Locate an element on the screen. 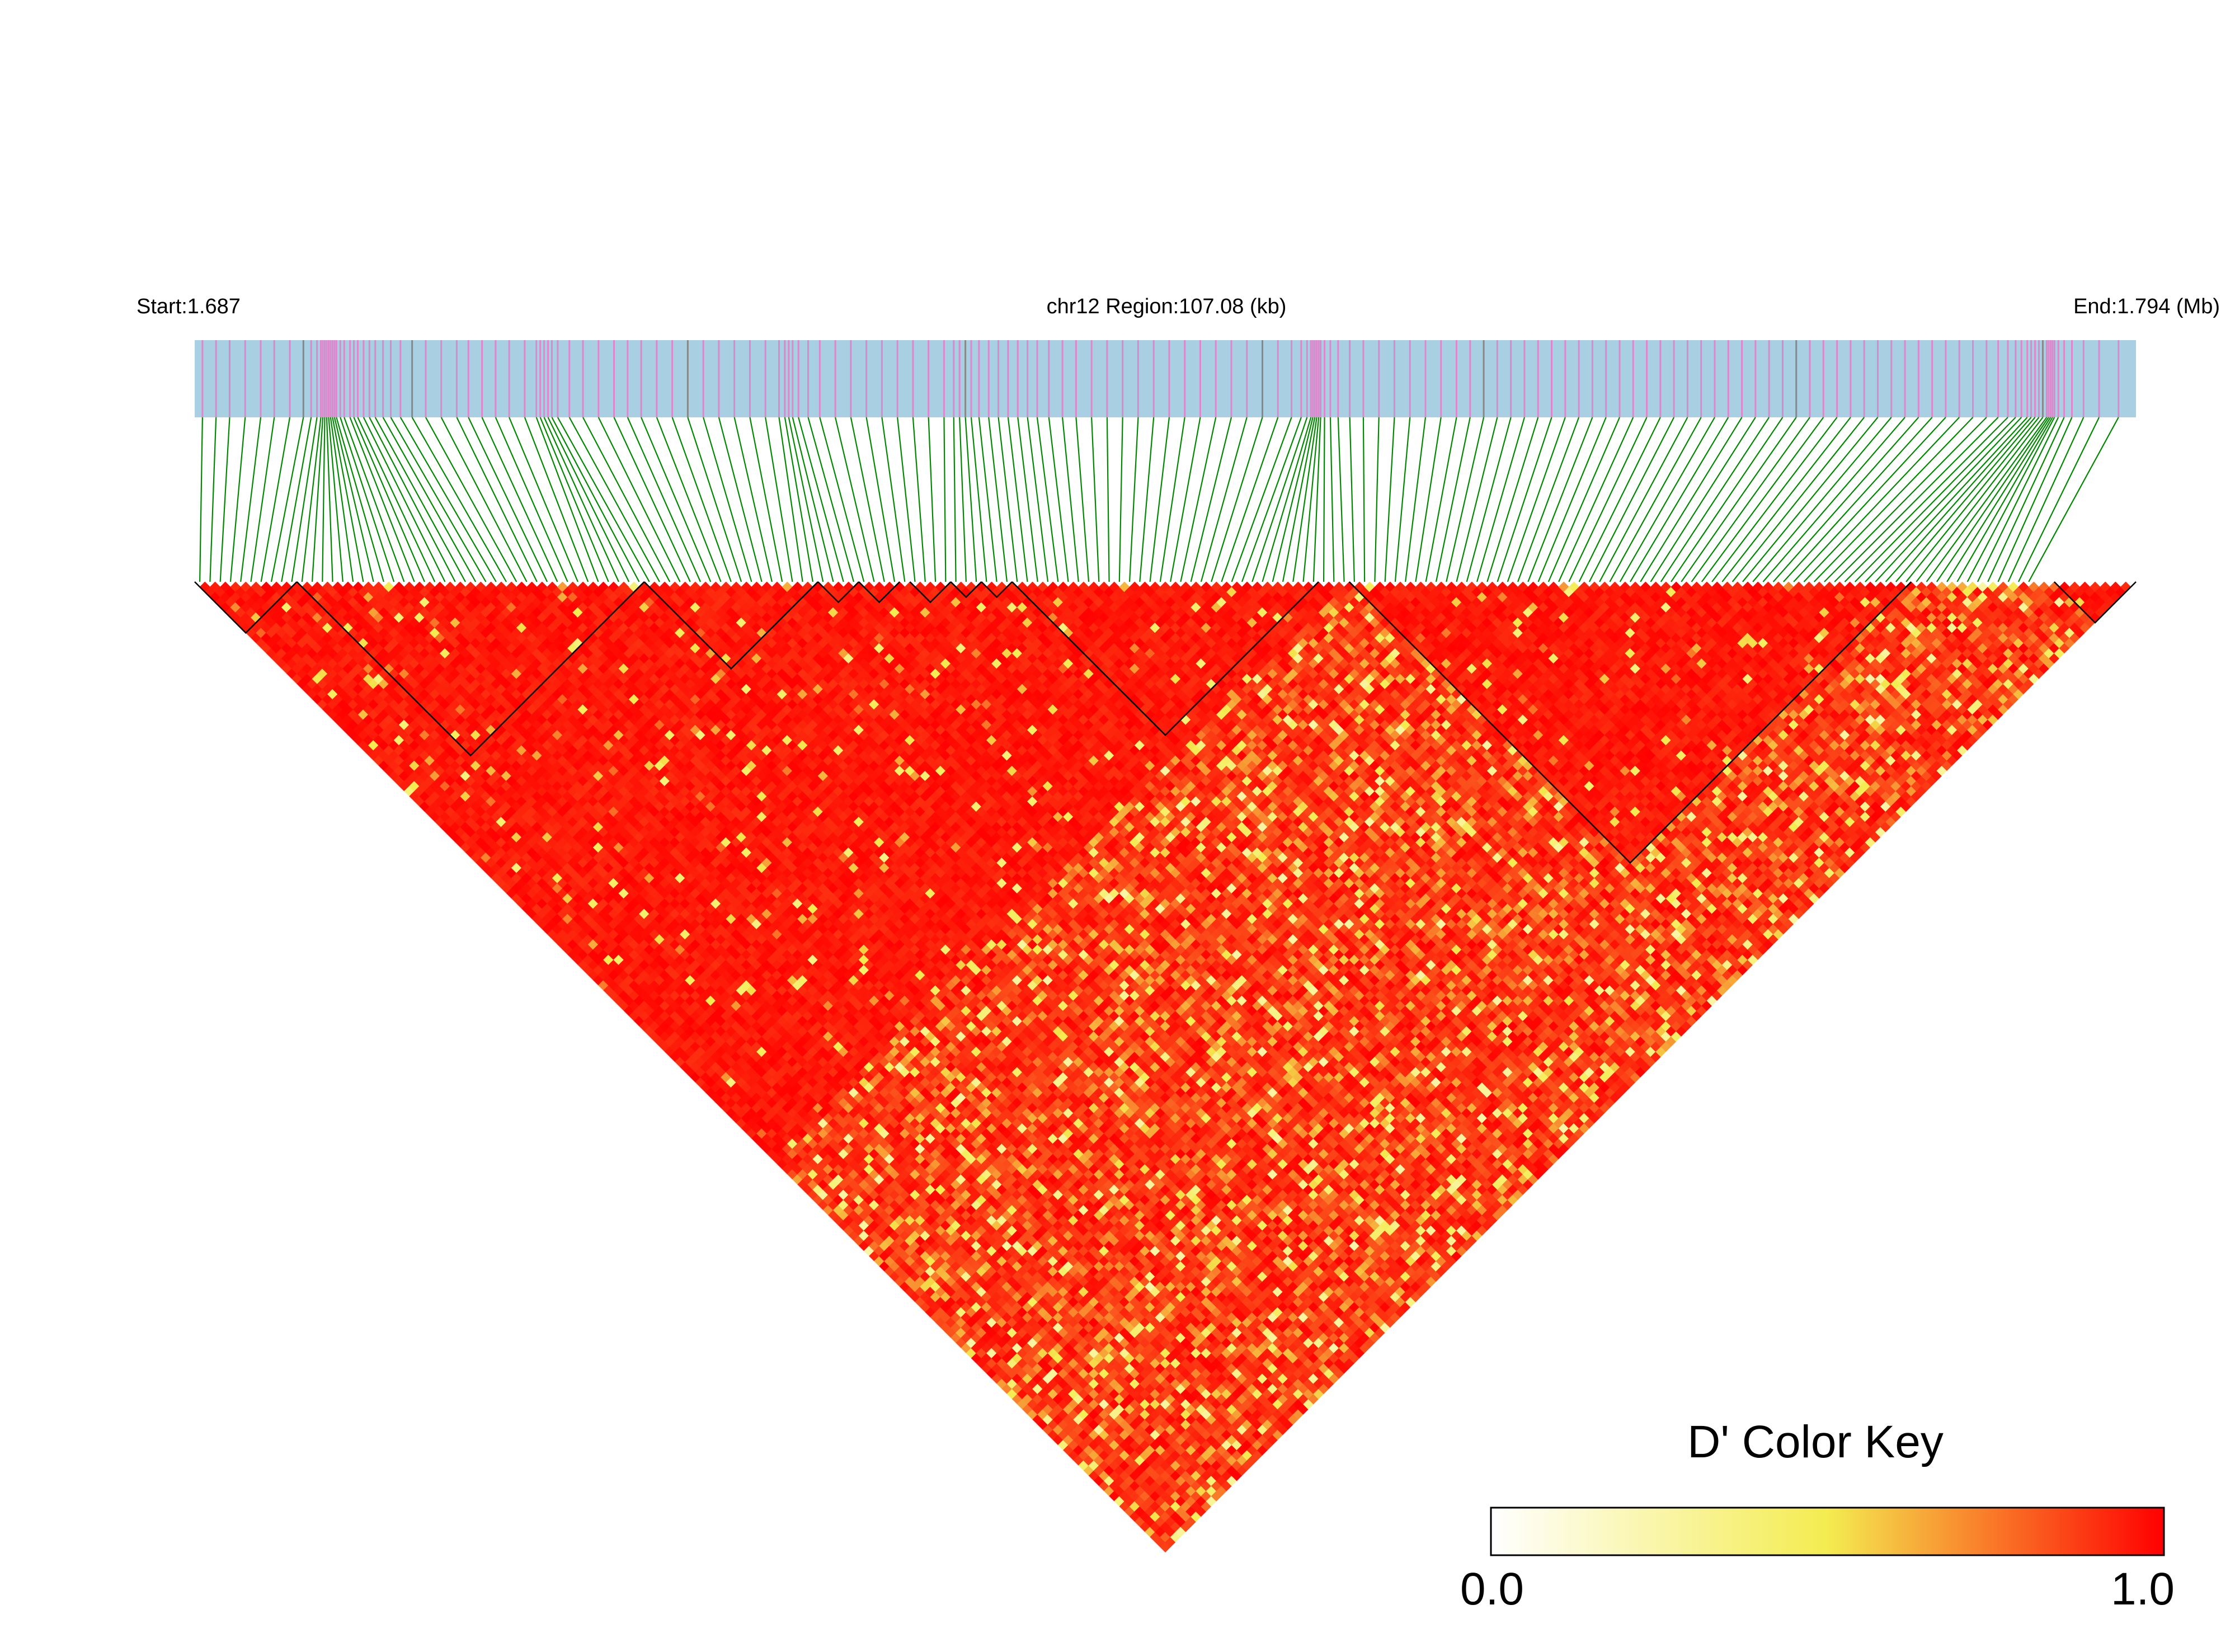 This screenshot has width=2235, height=1652. region-start-label: Start:1.687 is located at coordinates (189, 306).